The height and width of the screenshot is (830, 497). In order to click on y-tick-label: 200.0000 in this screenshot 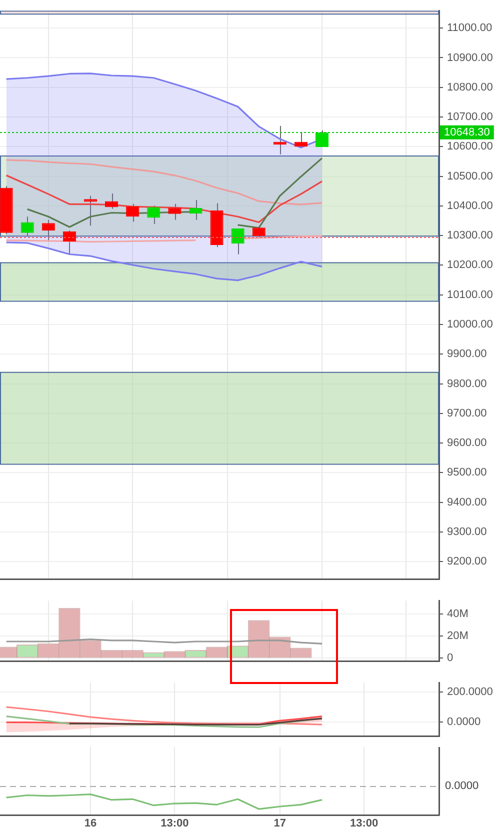, I will do `click(470, 692)`.